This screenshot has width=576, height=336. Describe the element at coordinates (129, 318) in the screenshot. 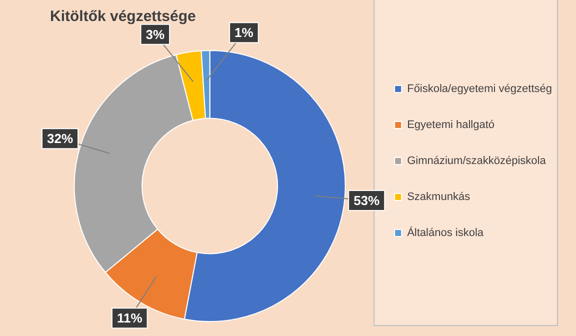

I see `data-label: 11%` at that location.